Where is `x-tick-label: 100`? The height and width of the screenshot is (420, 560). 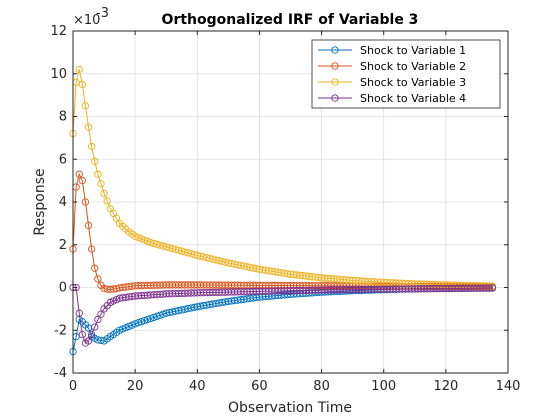
x-tick-label: 100 is located at coordinates (383, 386).